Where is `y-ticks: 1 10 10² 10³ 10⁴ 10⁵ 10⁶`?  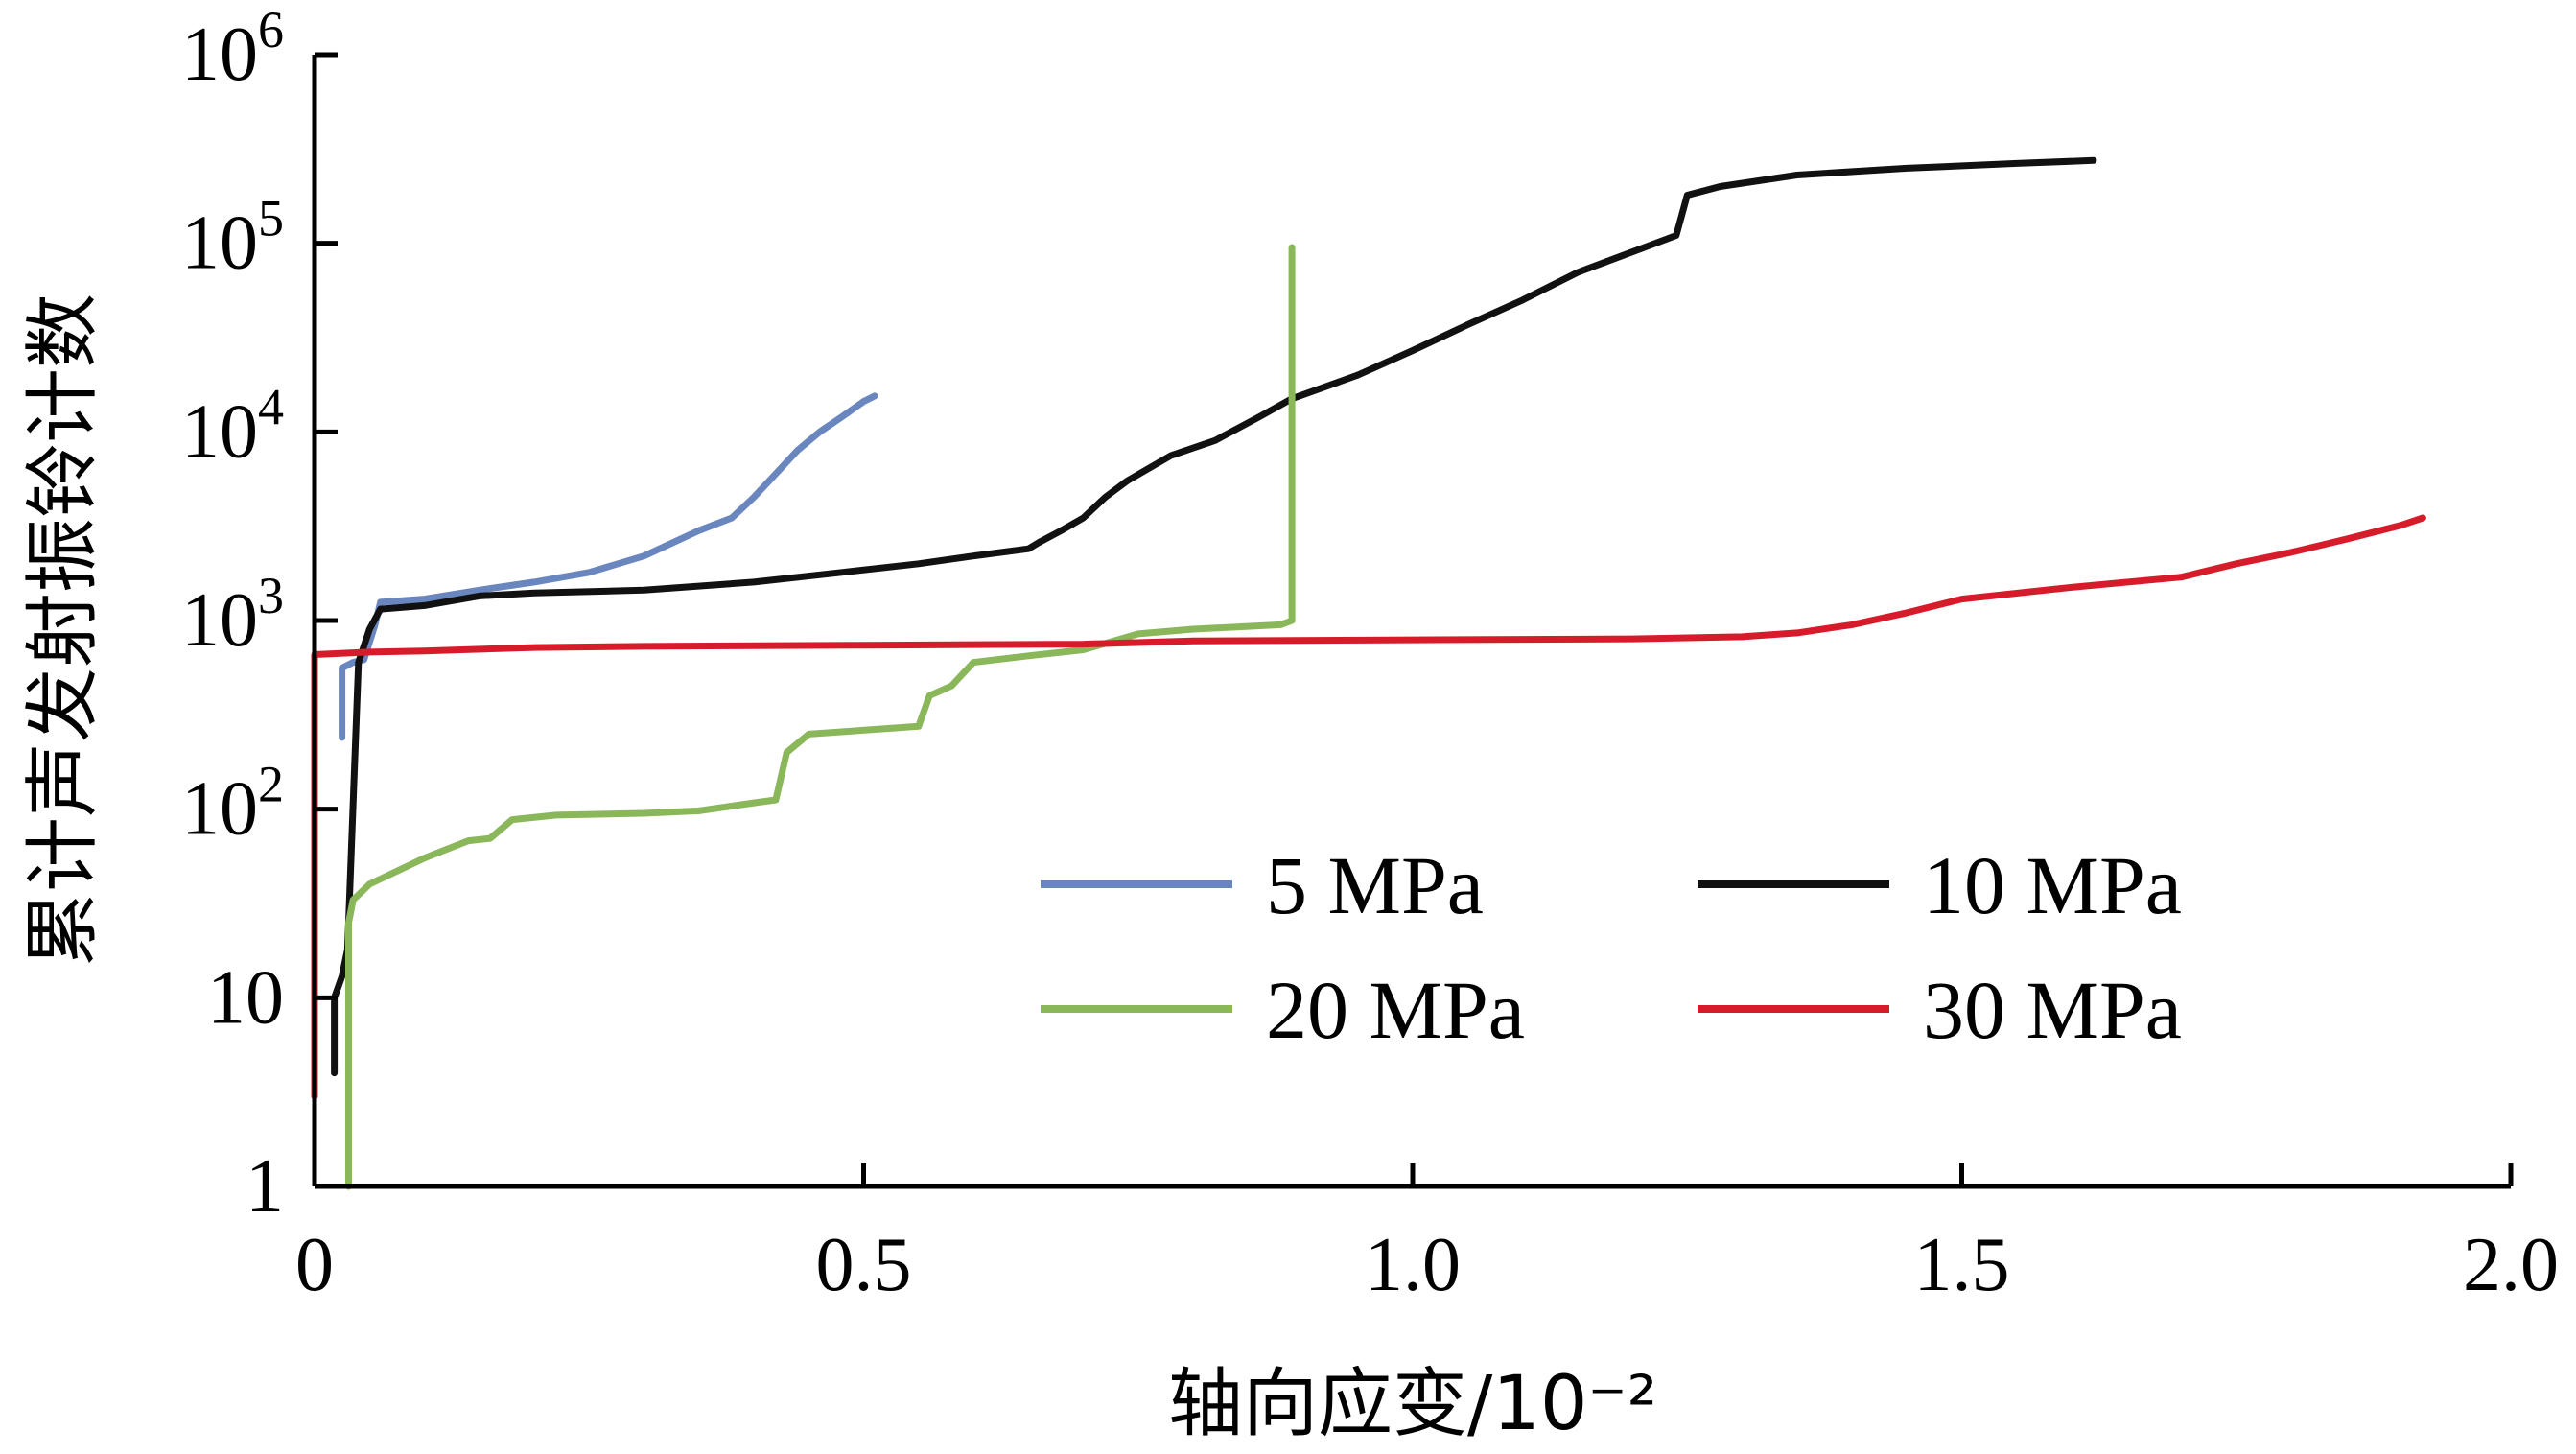
y-ticks: 1 10 10² 10³ 10⁴ 10⁵ 10⁶ is located at coordinates (259, 615).